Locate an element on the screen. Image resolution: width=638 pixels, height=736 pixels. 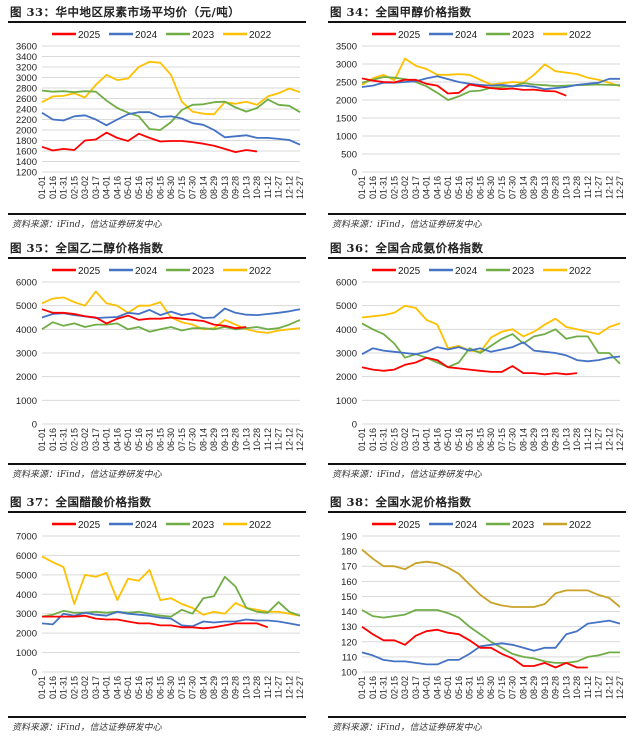
y-tick-label: 3200 is located at coordinates (26, 68).